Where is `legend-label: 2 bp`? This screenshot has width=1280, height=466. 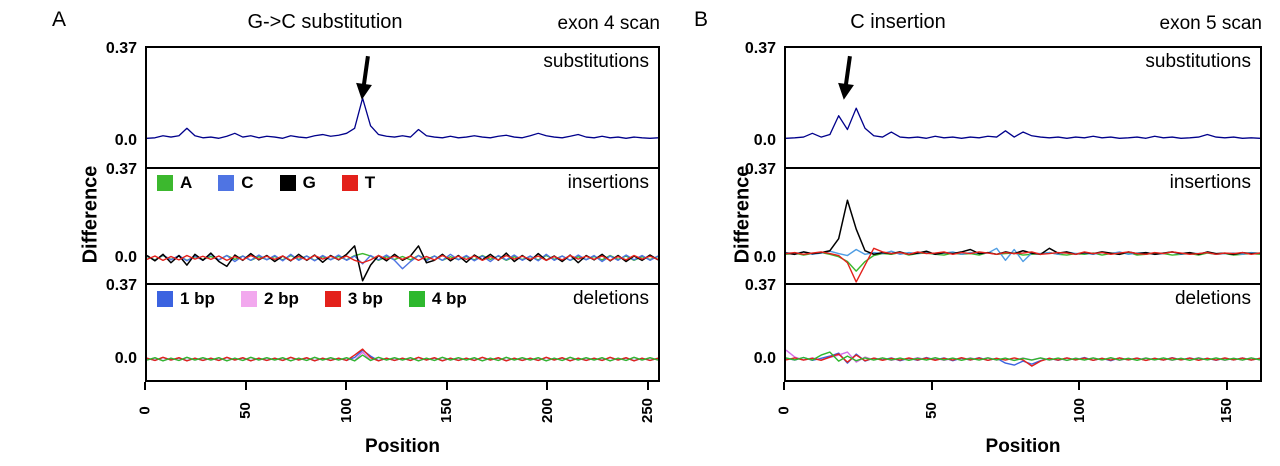
legend-label: 2 bp is located at coordinates (281, 298).